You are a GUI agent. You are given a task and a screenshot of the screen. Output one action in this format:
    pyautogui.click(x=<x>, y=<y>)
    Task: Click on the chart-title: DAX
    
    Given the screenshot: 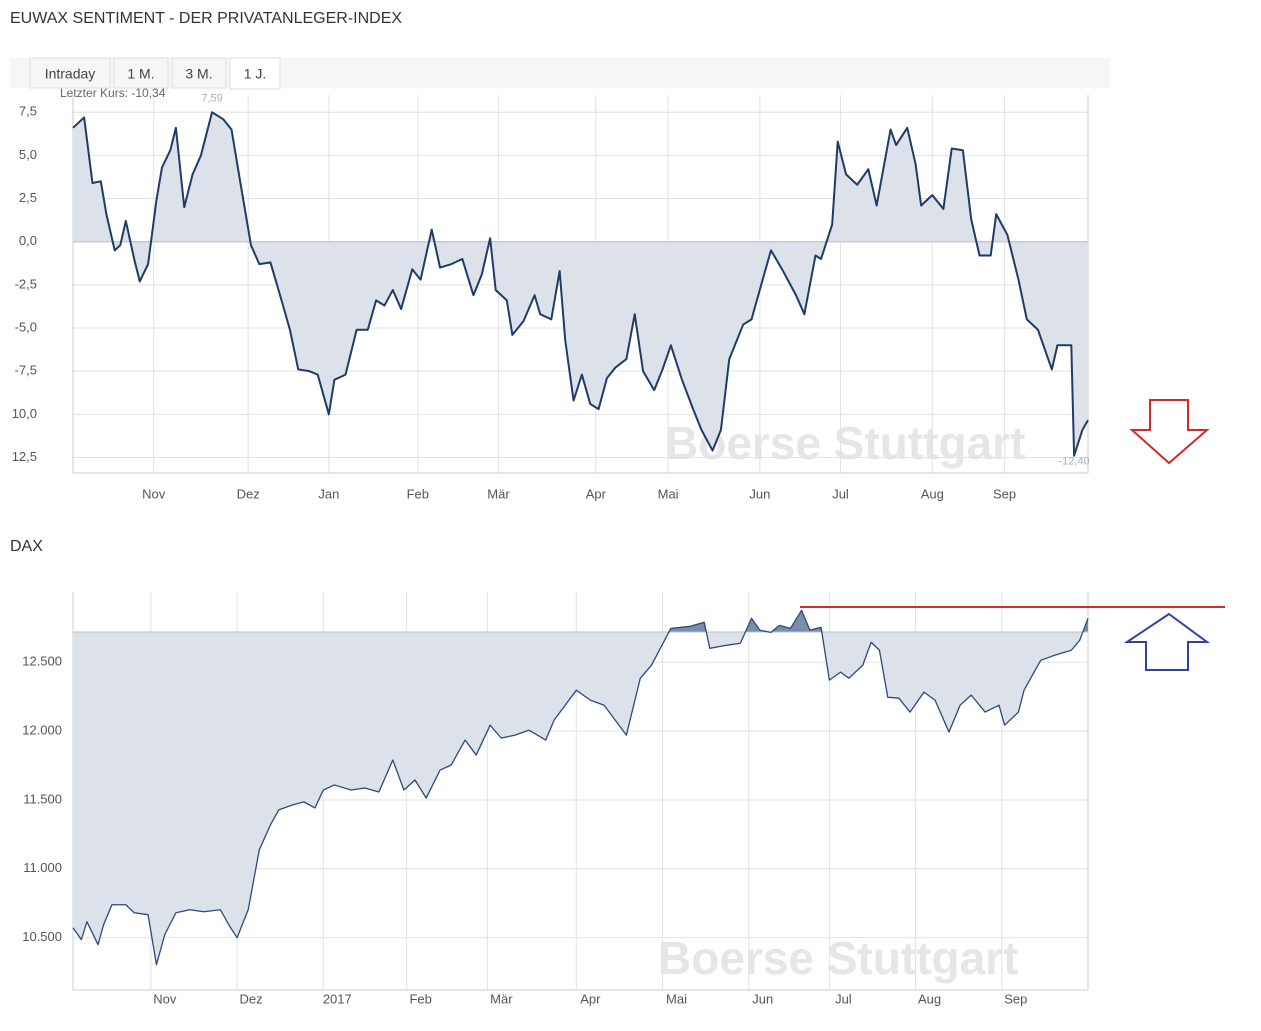 What is the action you would take?
    pyautogui.click(x=26, y=546)
    